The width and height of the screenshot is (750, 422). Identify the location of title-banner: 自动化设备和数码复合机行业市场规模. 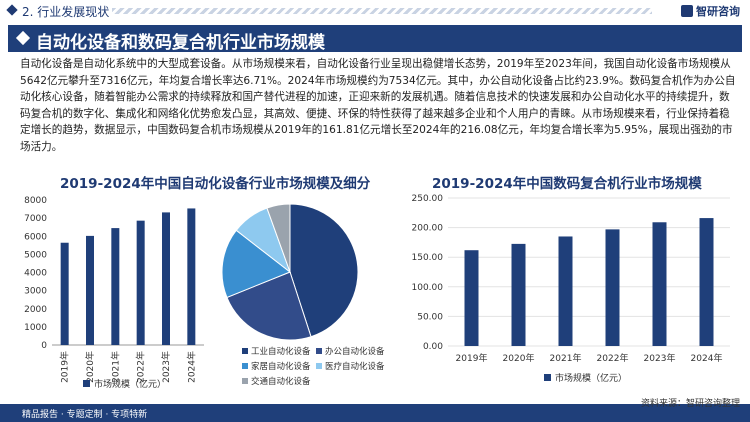
(375, 39).